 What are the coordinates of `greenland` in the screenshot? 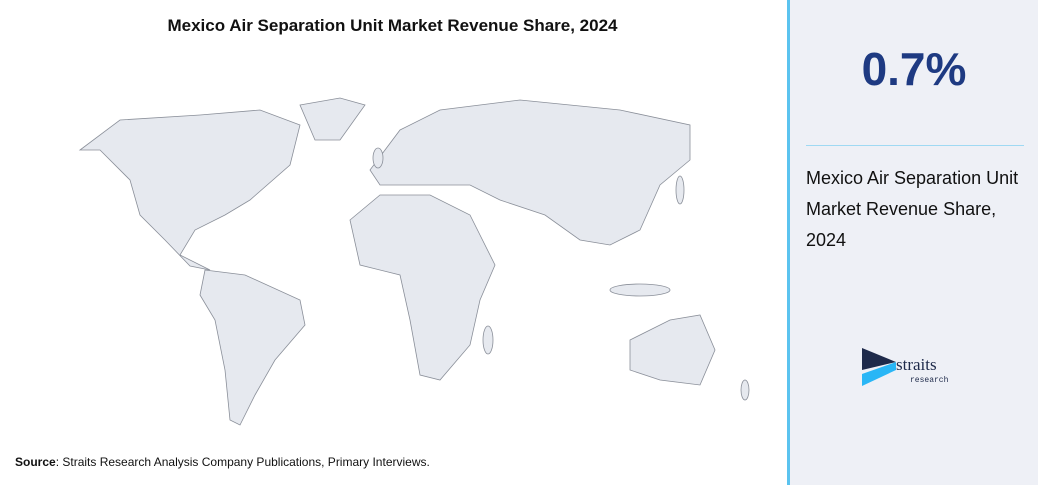 It's located at (332, 119).